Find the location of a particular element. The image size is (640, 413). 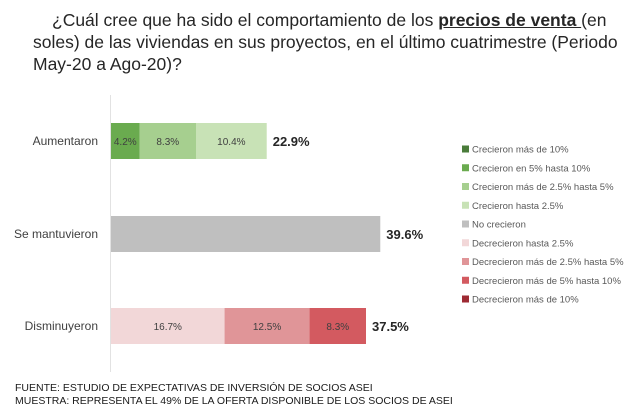

legend-label: Crecieron más de 10% is located at coordinates (520, 150).